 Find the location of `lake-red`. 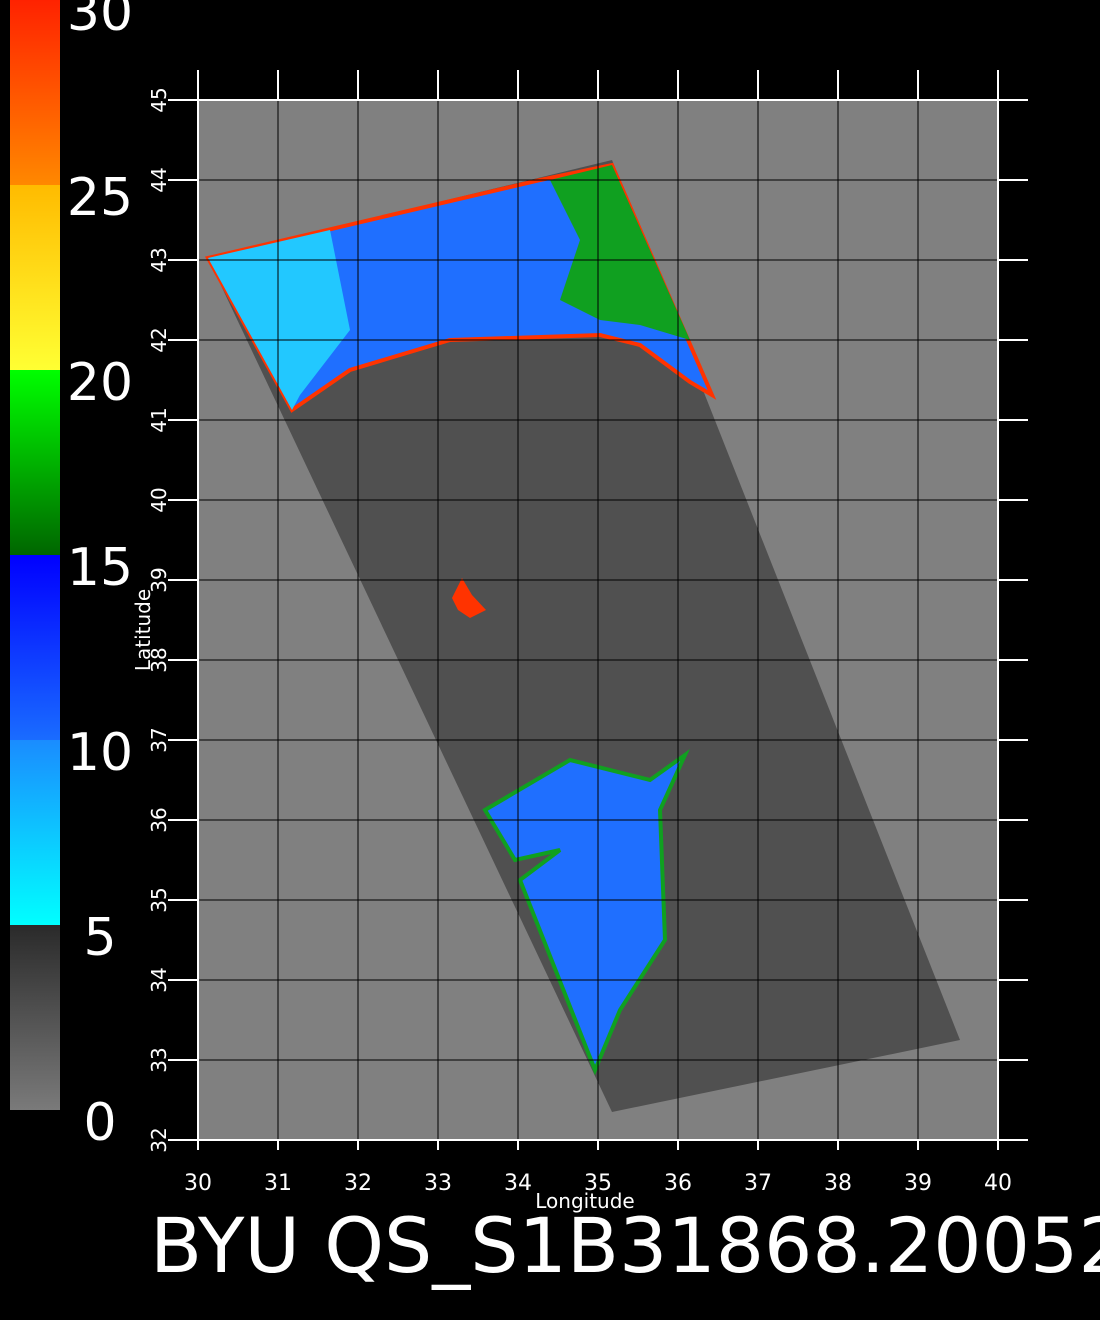

lake-red is located at coordinates (469, 598).